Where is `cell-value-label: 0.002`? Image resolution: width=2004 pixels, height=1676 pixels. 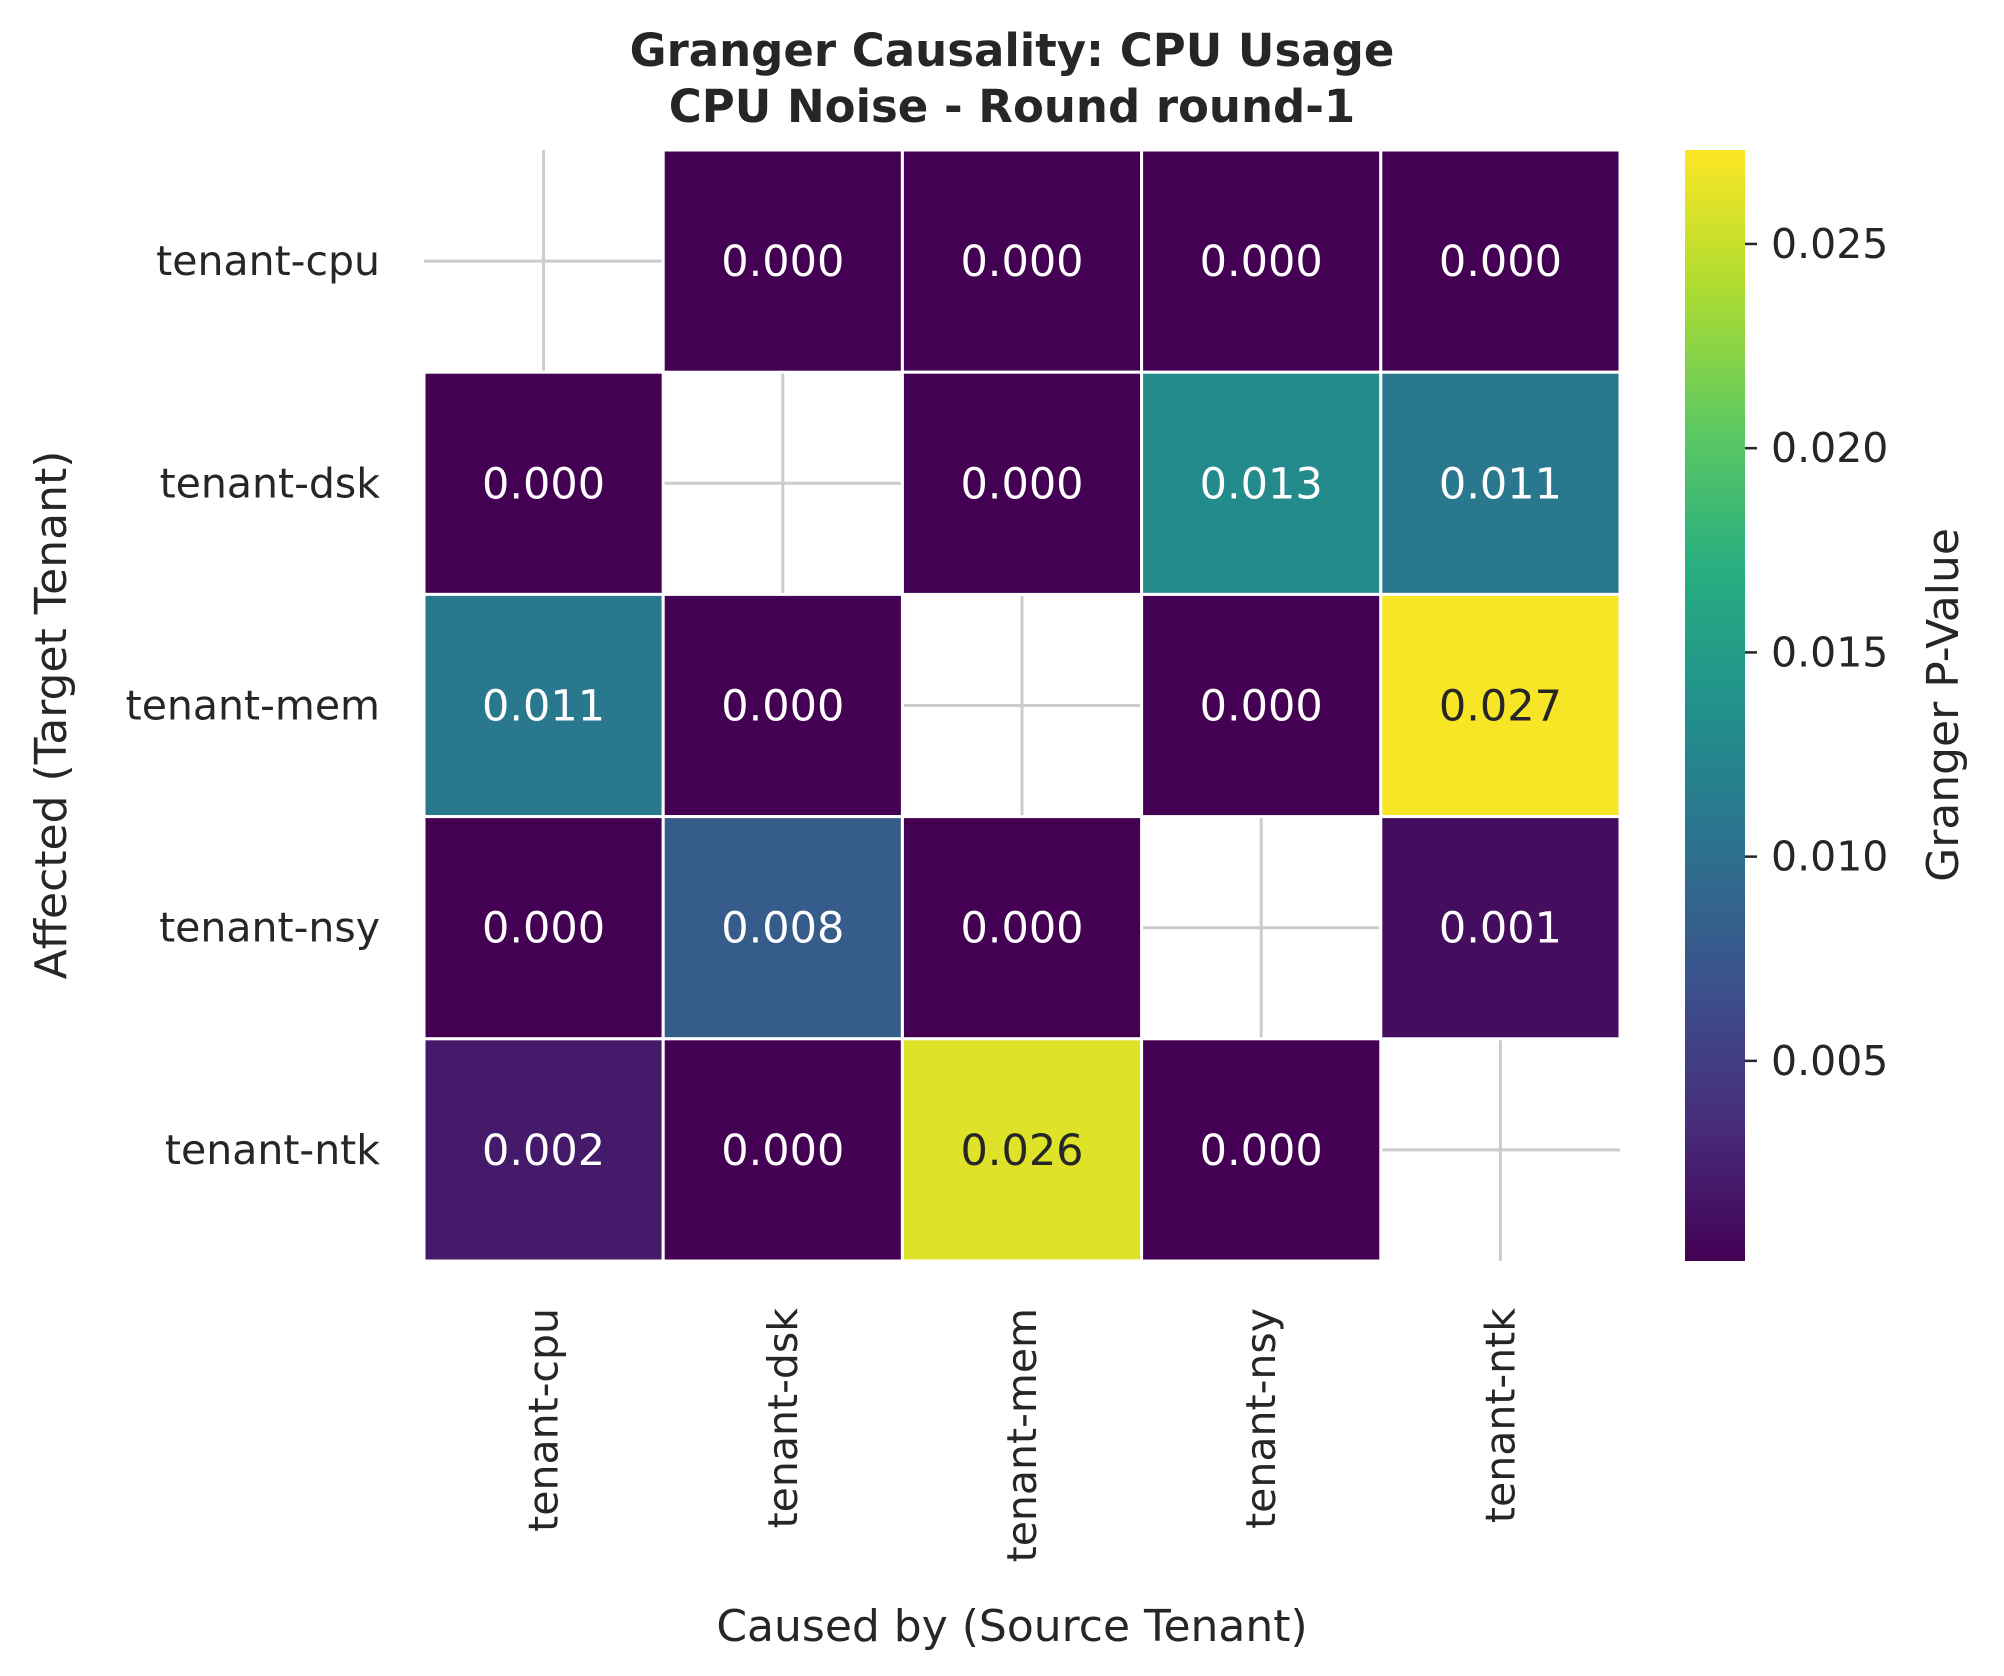
cell-value-label: 0.002 is located at coordinates (543, 1151).